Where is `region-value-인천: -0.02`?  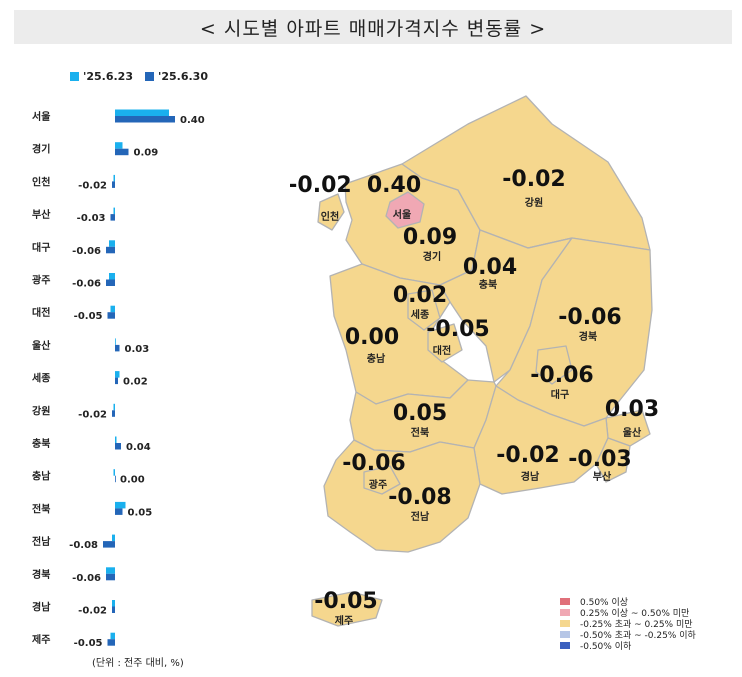
region-value-인천: -0.02 is located at coordinates (321, 185).